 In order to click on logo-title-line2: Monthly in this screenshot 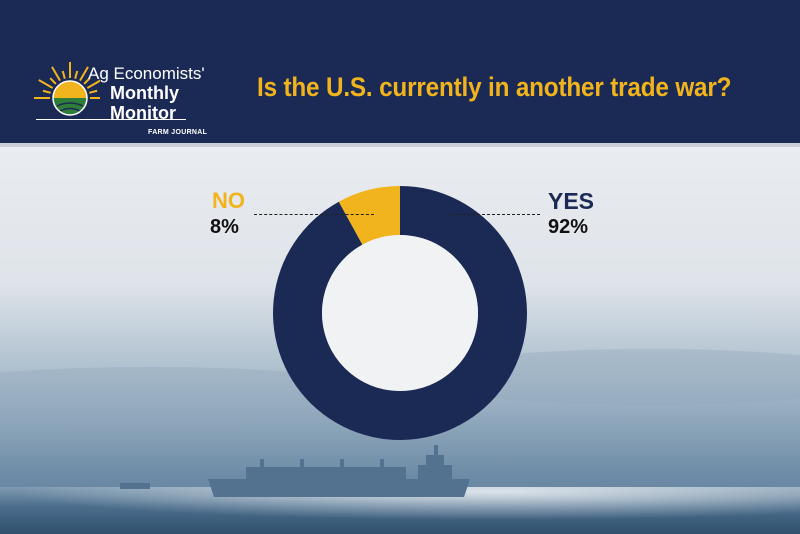, I will do `click(144, 93)`.